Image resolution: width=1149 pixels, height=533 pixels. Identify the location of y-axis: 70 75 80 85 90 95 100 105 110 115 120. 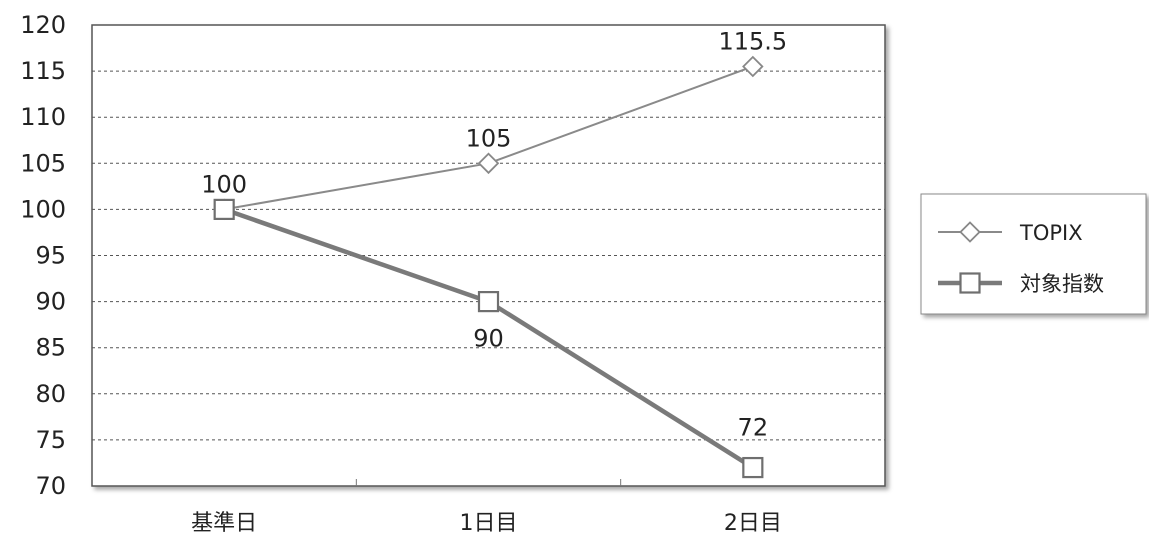
(43, 255).